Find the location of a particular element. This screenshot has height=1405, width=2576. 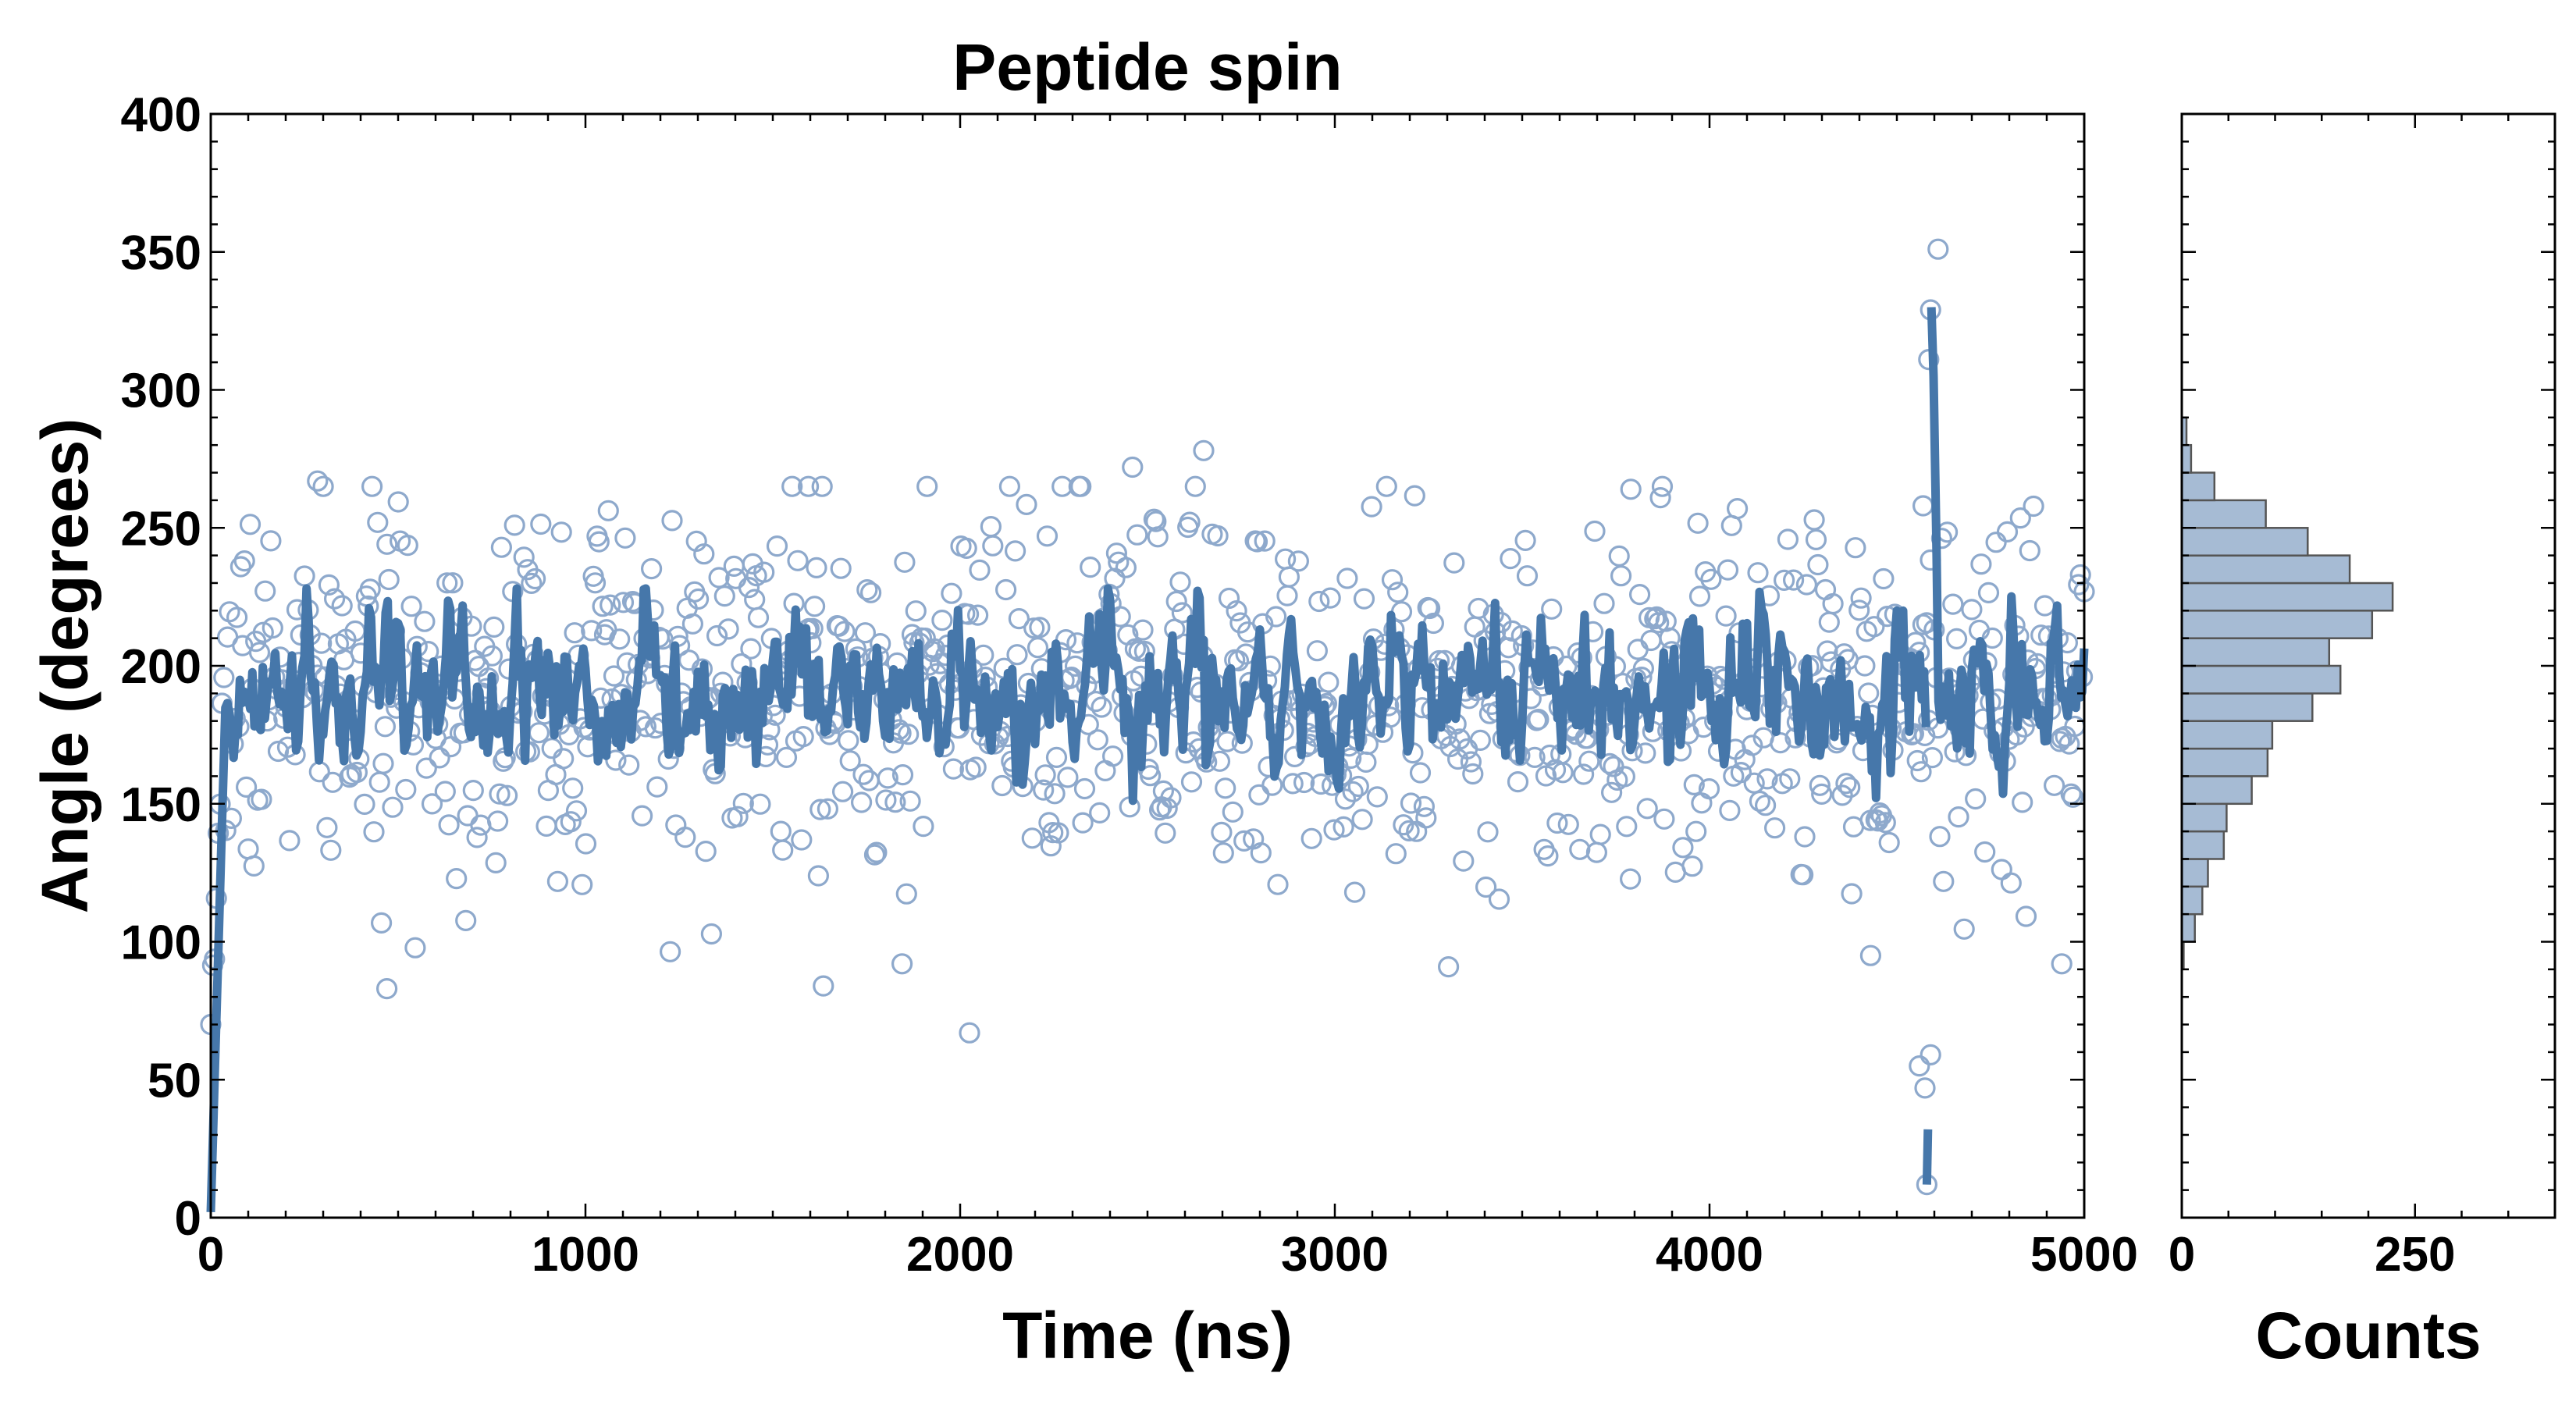

hist-x-tick-label: 0 is located at coordinates (2182, 1255).